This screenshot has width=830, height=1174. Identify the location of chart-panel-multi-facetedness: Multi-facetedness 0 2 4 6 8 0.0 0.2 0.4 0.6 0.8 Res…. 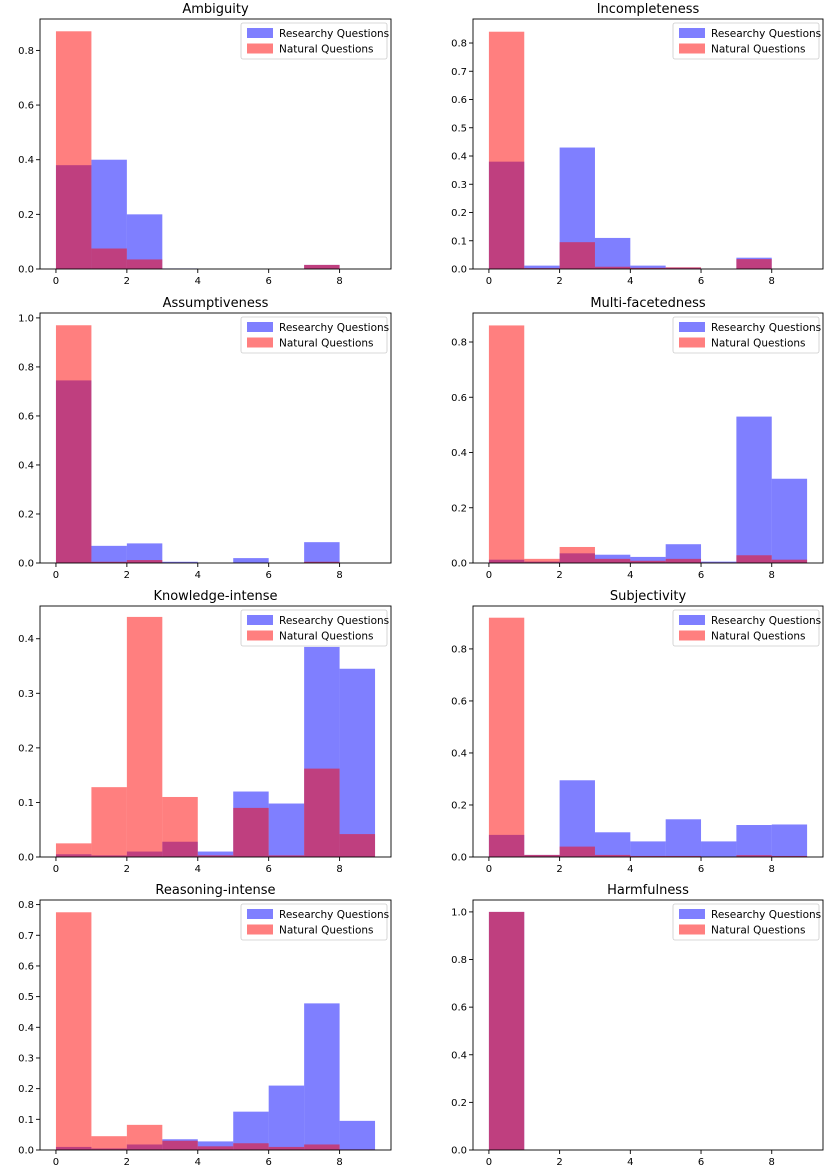
(637, 438).